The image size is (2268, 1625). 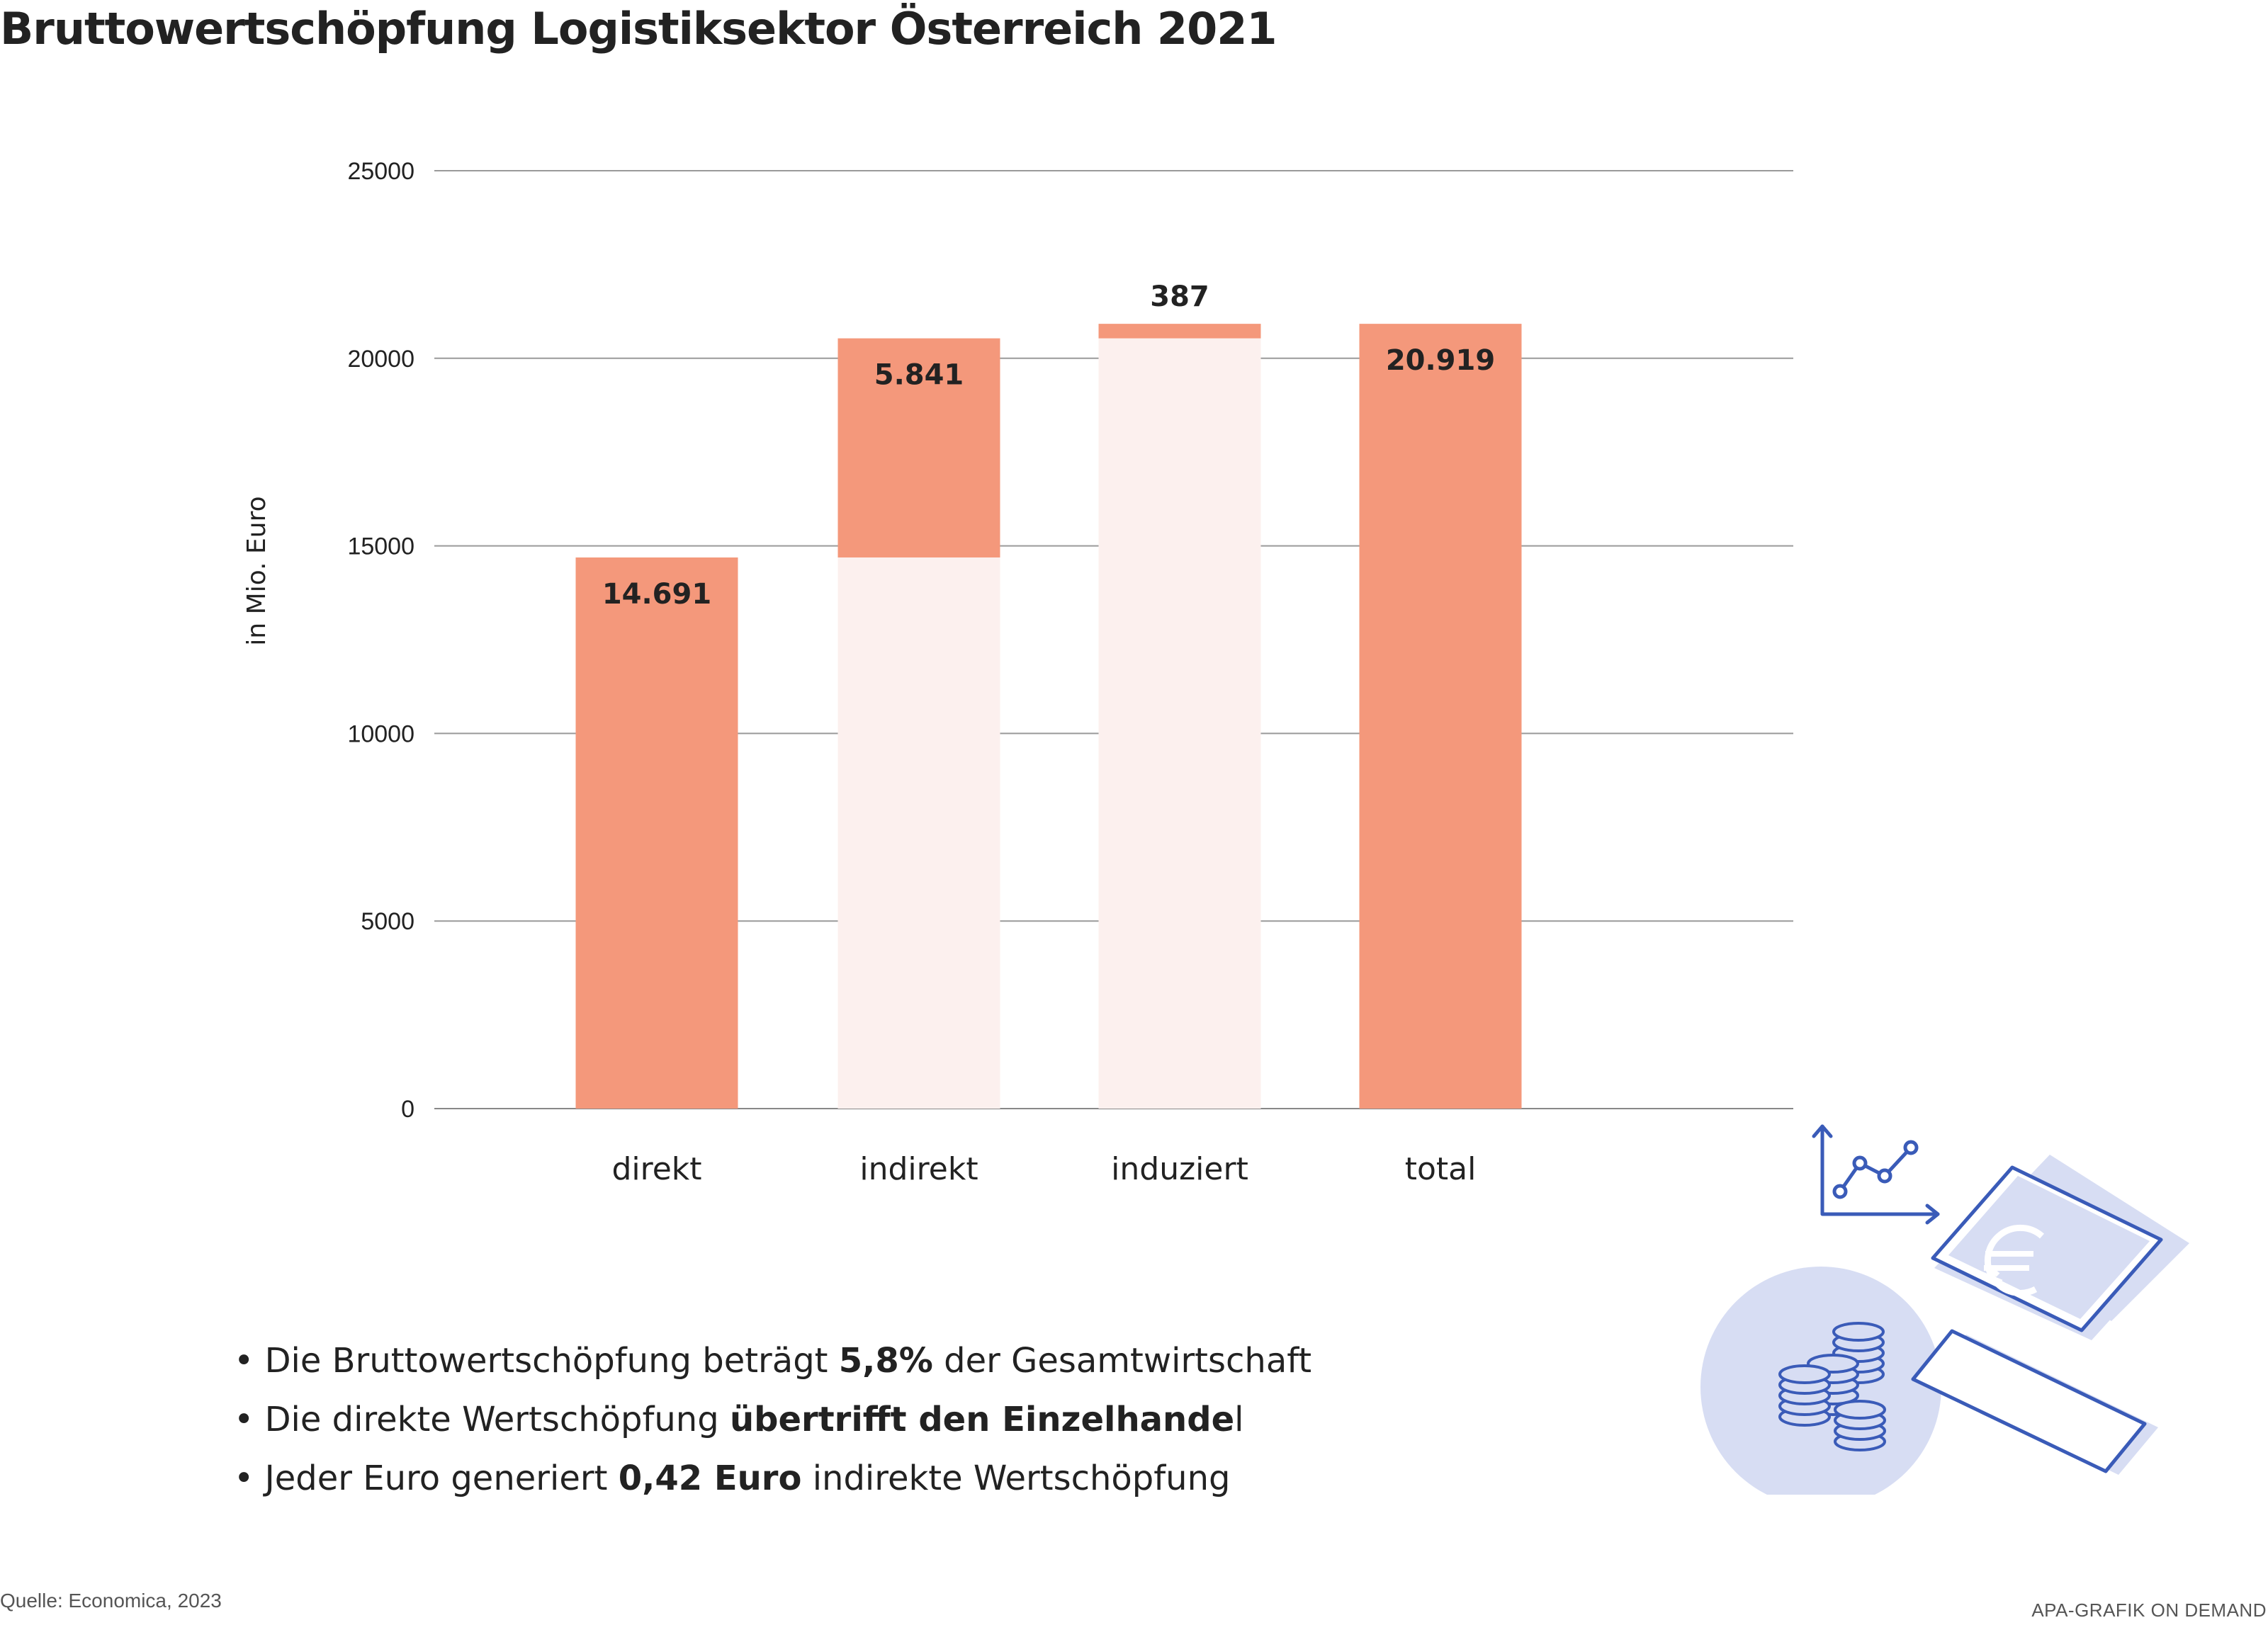 I want to click on x-tick-label-induziert: induziert, so click(x=1179, y=1169).